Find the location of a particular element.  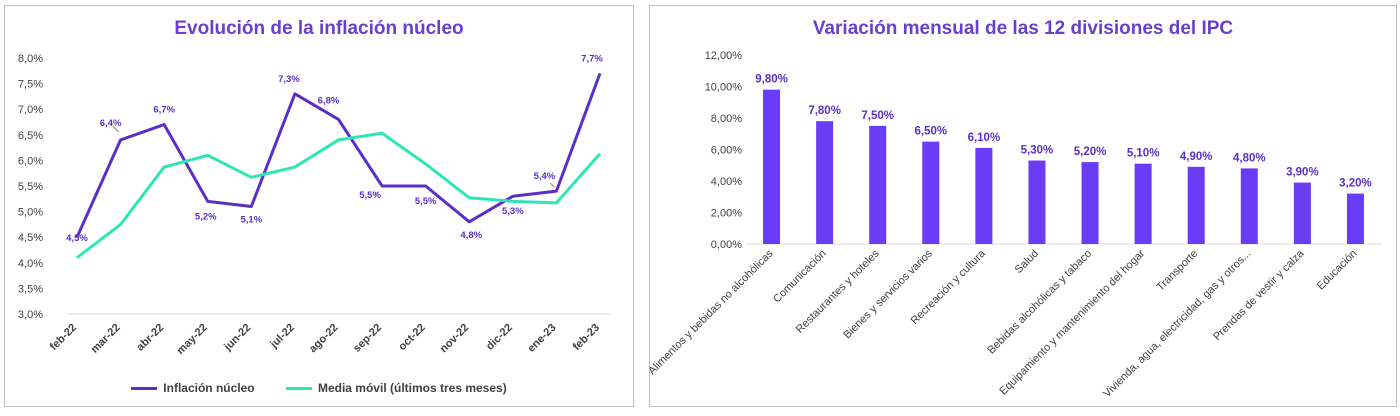

legend-item-moving-average: Media móvil (últimos tres meses) is located at coordinates (396, 387).